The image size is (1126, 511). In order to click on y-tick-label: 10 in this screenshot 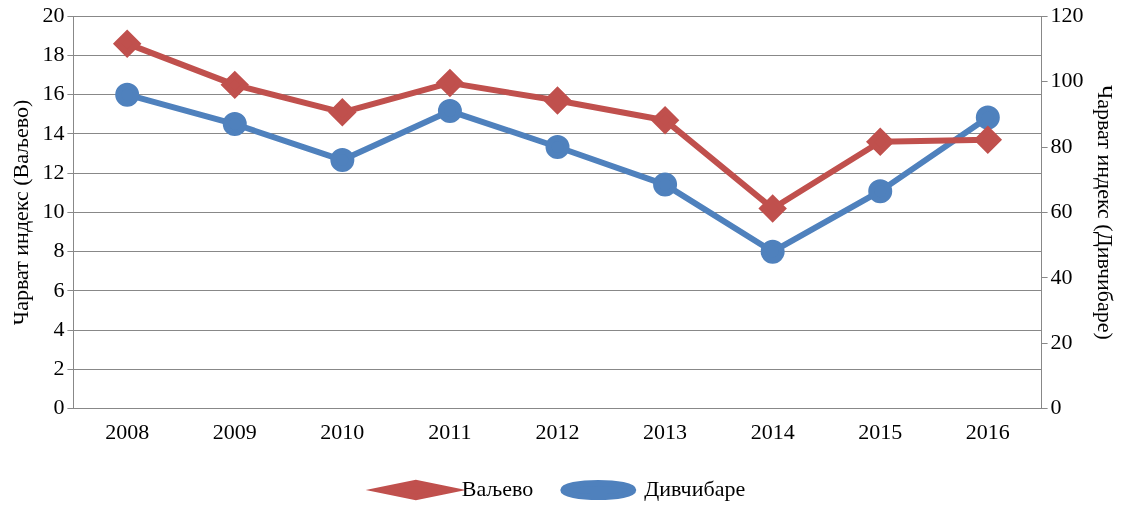, I will do `click(53, 211)`.